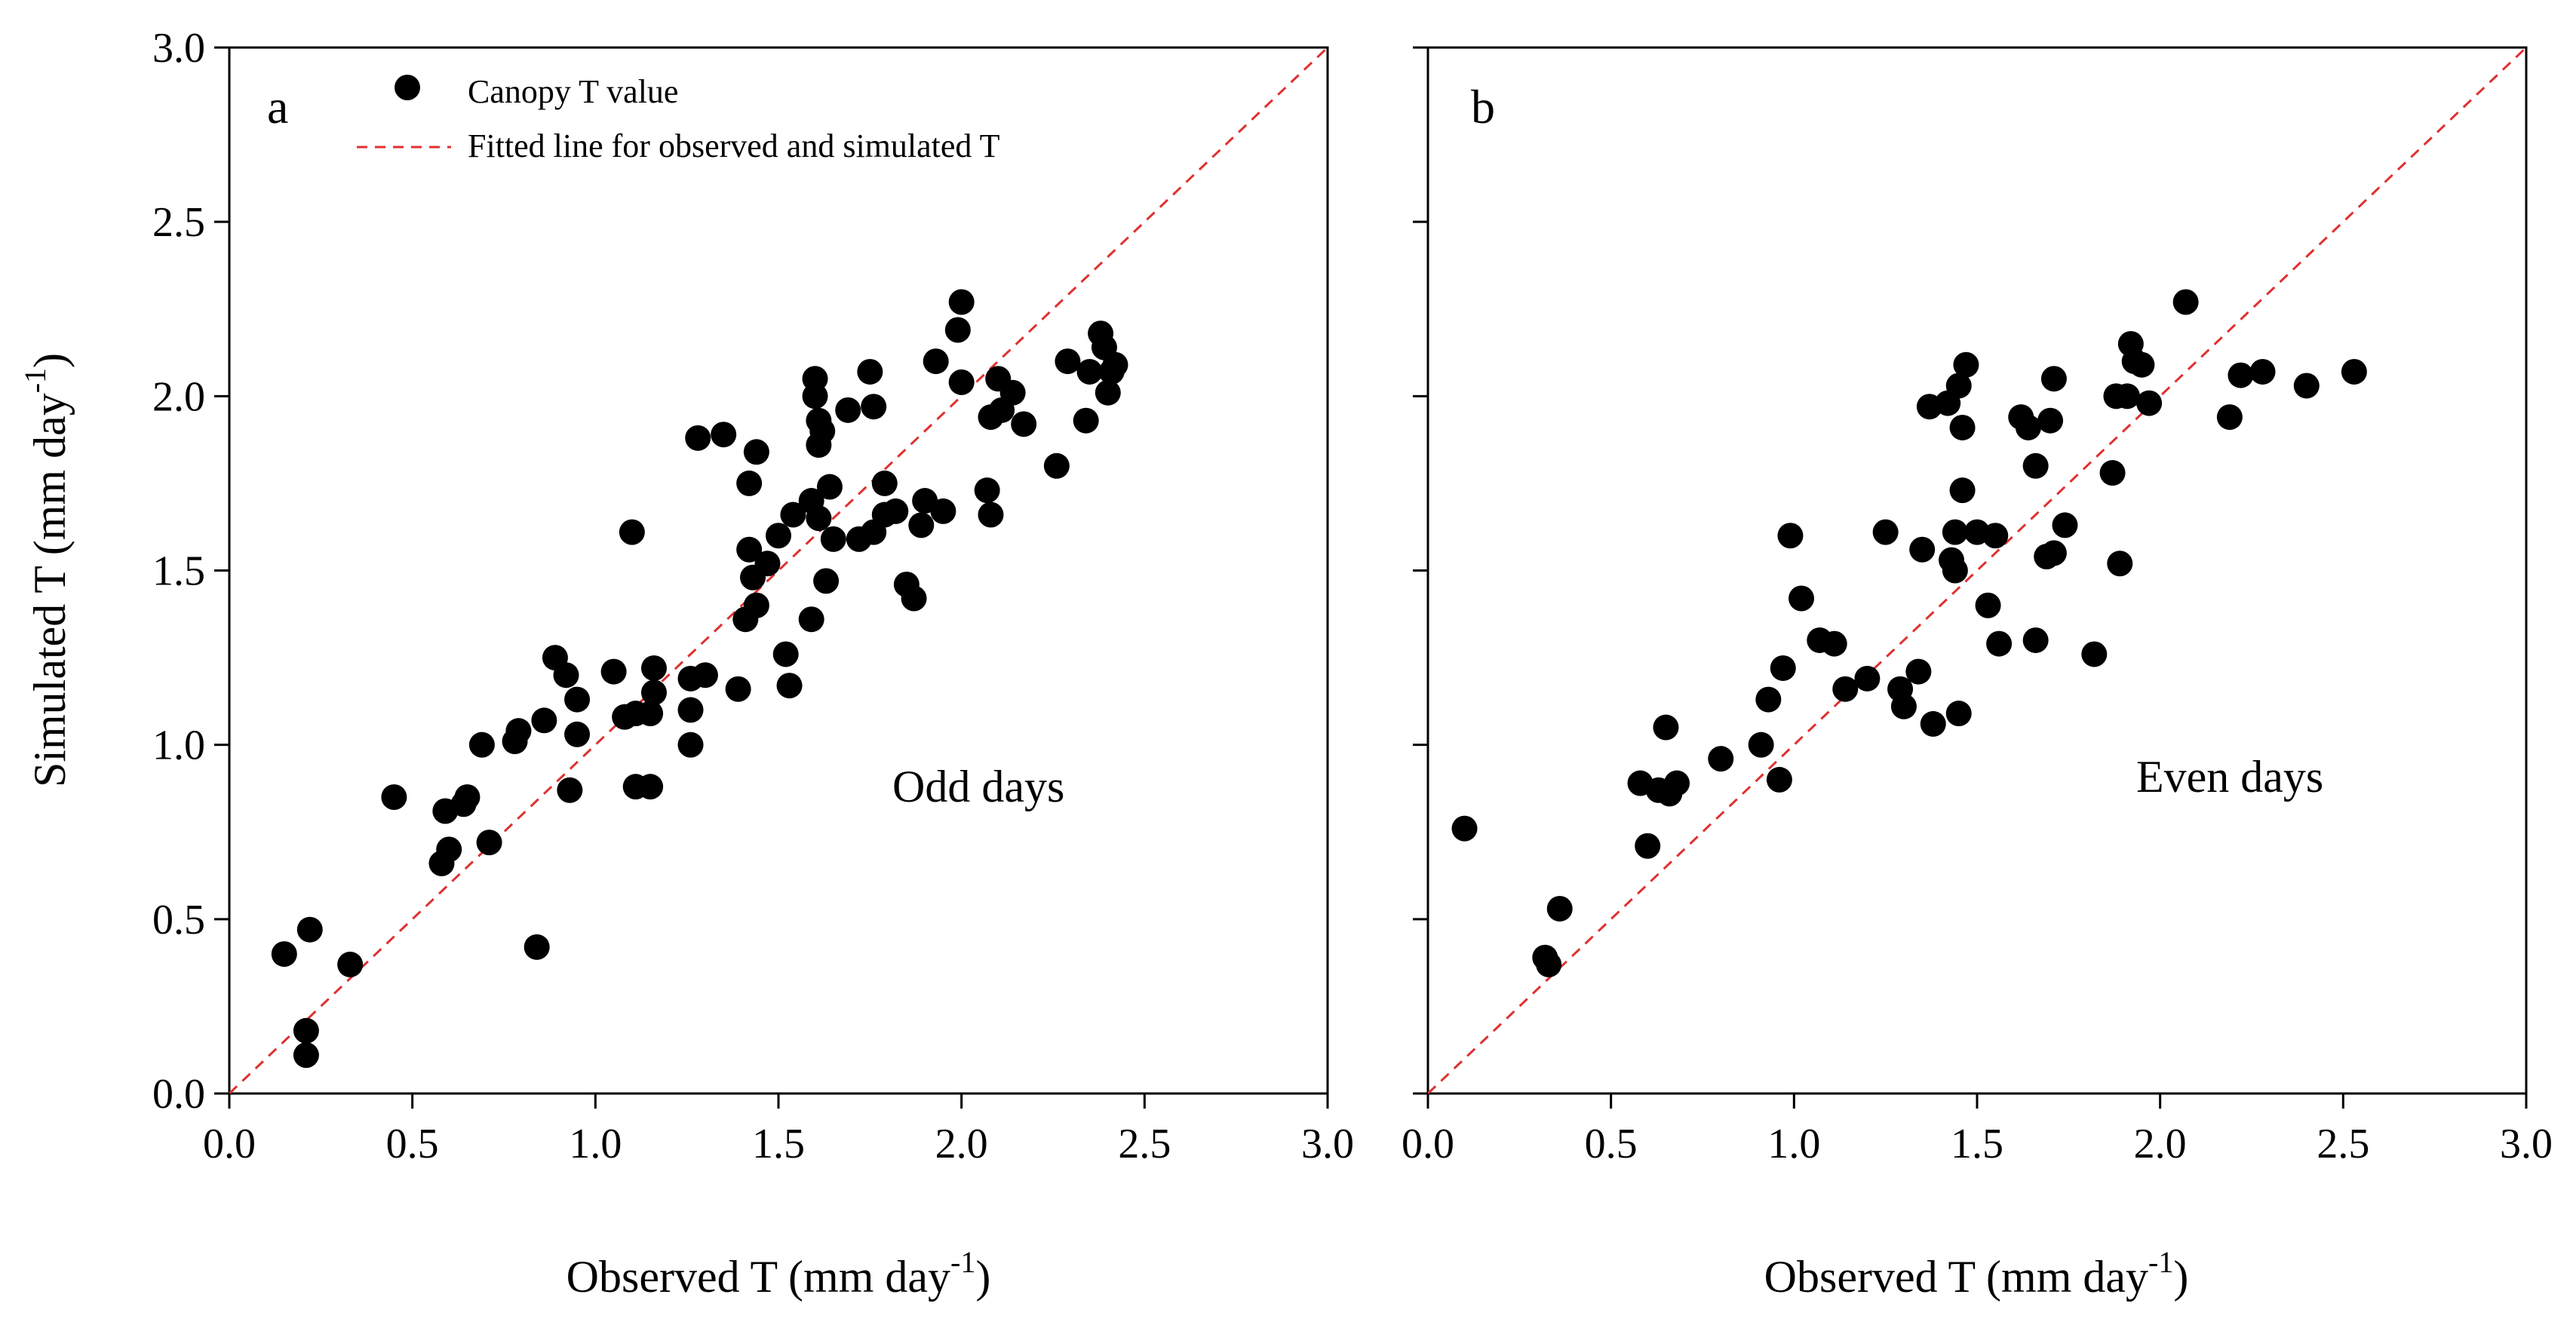 This screenshot has width=2576, height=1322. What do you see at coordinates (178, 745) in the screenshot?
I see `y-tick-label: 1.0` at bounding box center [178, 745].